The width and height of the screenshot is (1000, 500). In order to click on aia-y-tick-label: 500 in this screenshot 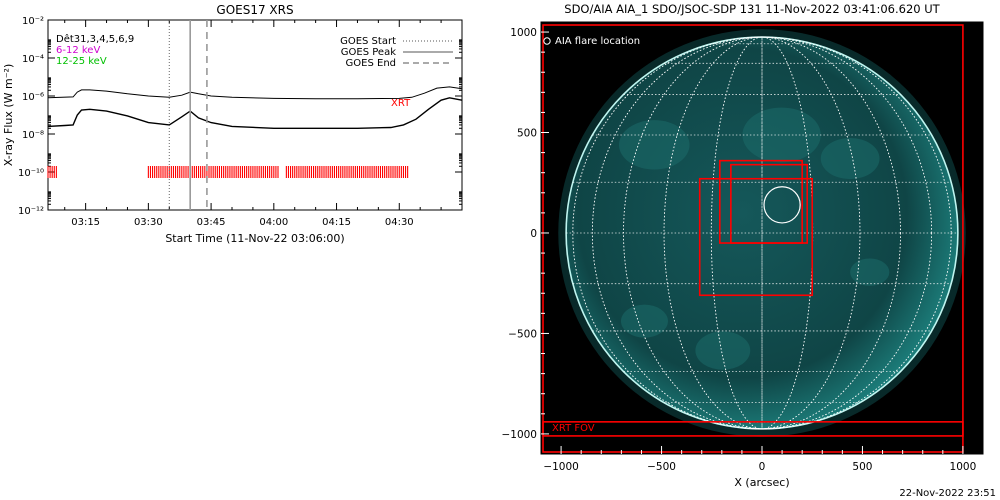, I will do `click(527, 134)`.